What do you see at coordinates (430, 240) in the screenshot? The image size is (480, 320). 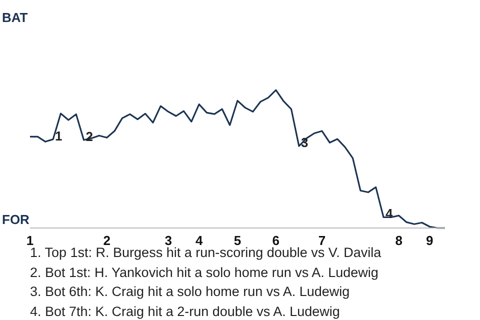 I see `x-tick-label: 9` at bounding box center [430, 240].